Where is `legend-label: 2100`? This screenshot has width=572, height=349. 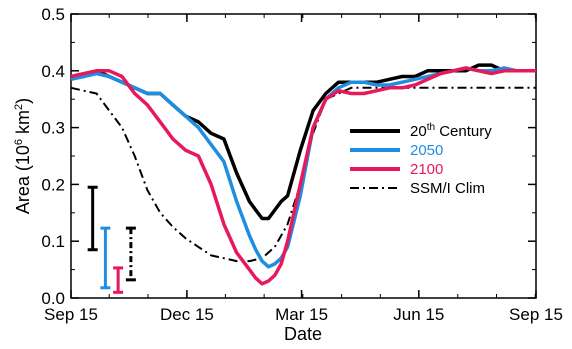 legend-label: 2100 is located at coordinates (426, 169).